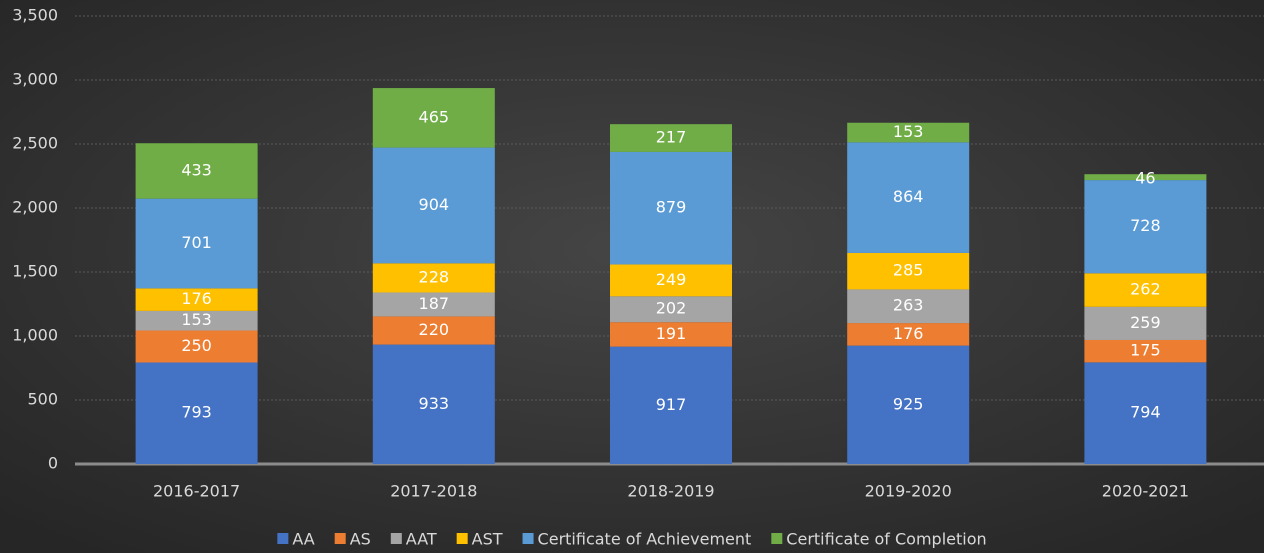 The height and width of the screenshot is (553, 1264). I want to click on value-label: 904, so click(434, 204).